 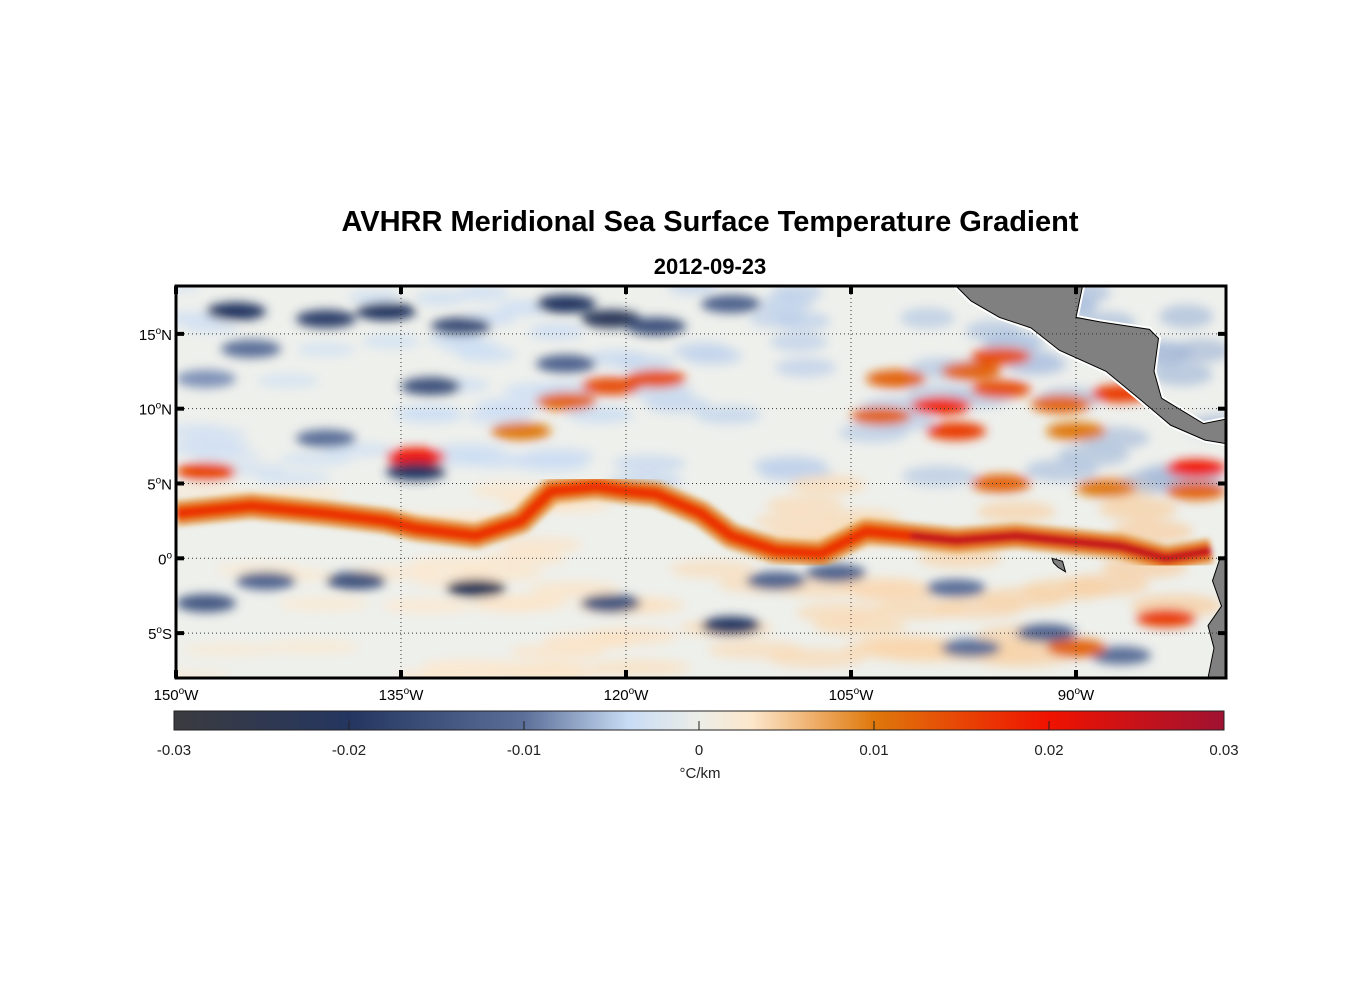 What do you see at coordinates (524, 750) in the screenshot?
I see `colorbar-tick-label: -0.01` at bounding box center [524, 750].